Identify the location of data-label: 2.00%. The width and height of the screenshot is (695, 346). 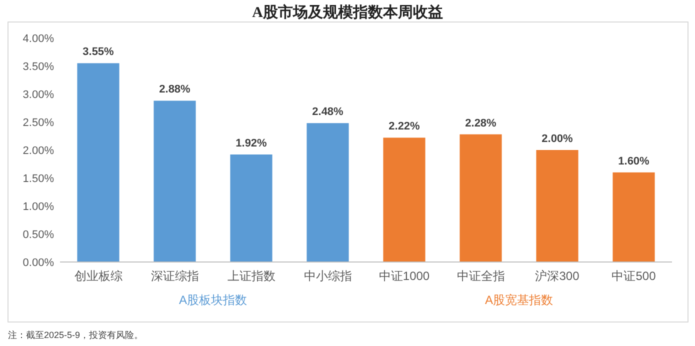
(558, 139).